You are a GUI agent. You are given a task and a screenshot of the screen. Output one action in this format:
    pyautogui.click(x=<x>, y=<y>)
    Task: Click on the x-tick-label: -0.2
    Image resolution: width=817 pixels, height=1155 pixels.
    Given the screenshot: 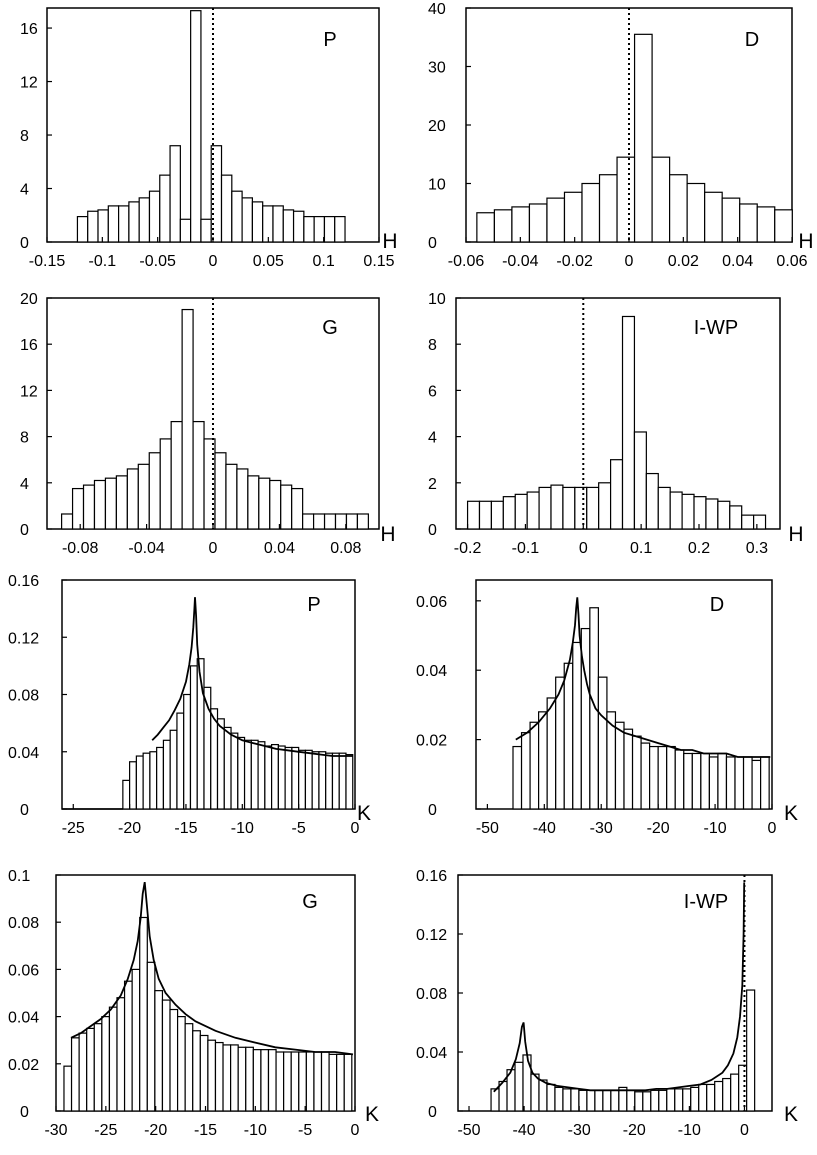 What is the action you would take?
    pyautogui.click(x=468, y=548)
    